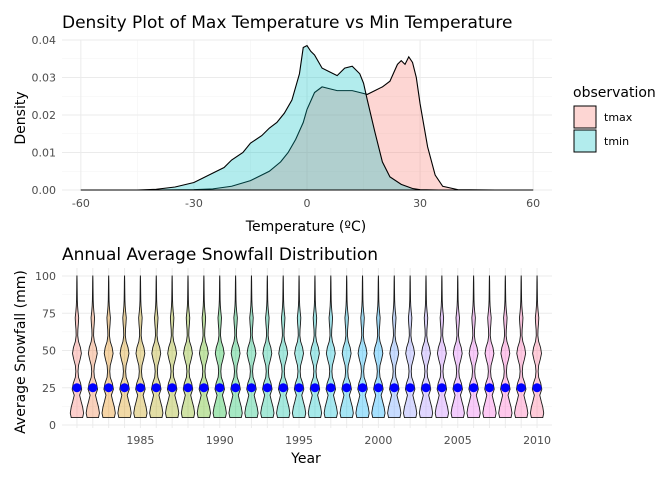 This screenshot has width=672, height=480. Describe the element at coordinates (426, 388) in the screenshot. I see `median-marker-2003` at that location.